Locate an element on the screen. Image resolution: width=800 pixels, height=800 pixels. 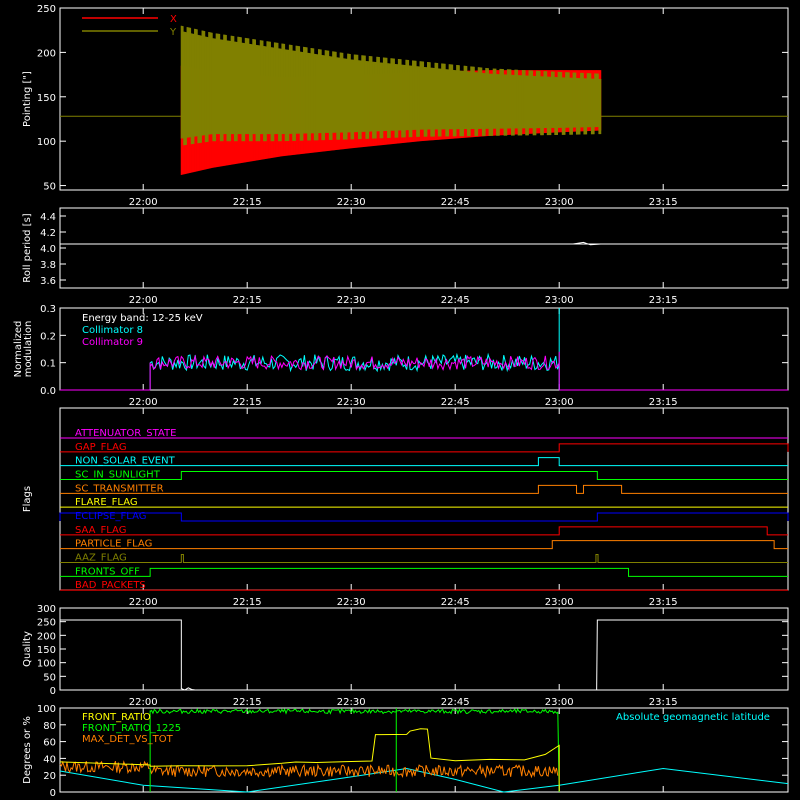
legend-label: Collimator 8 is located at coordinates (112, 330).